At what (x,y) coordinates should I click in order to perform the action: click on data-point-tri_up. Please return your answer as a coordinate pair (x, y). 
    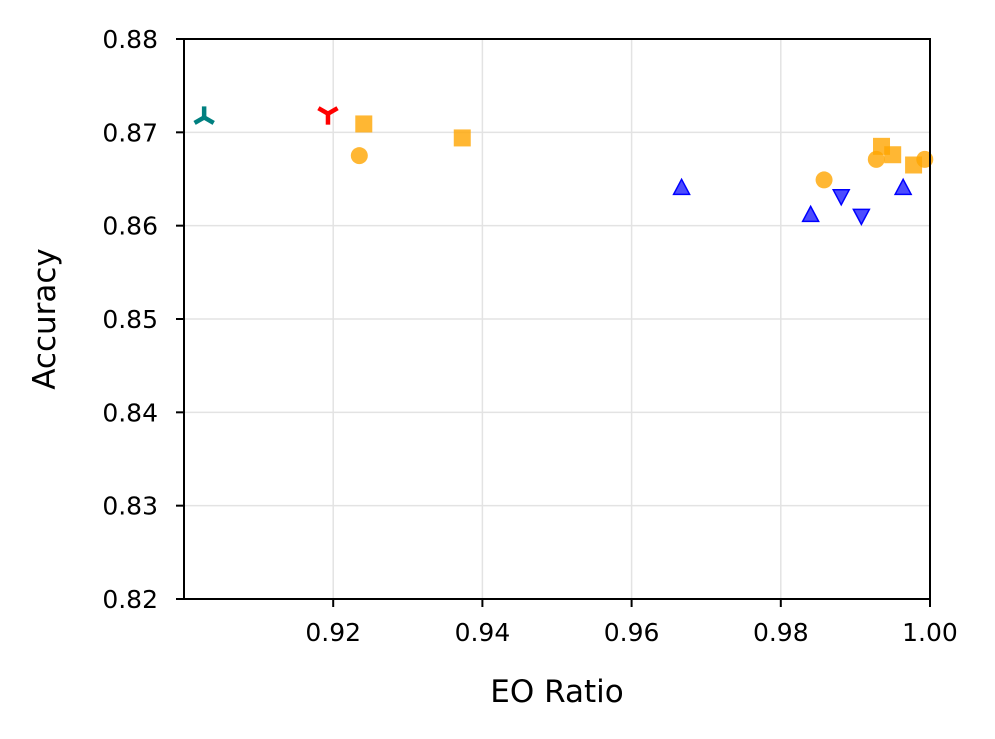
    Looking at the image, I should click on (204, 115).